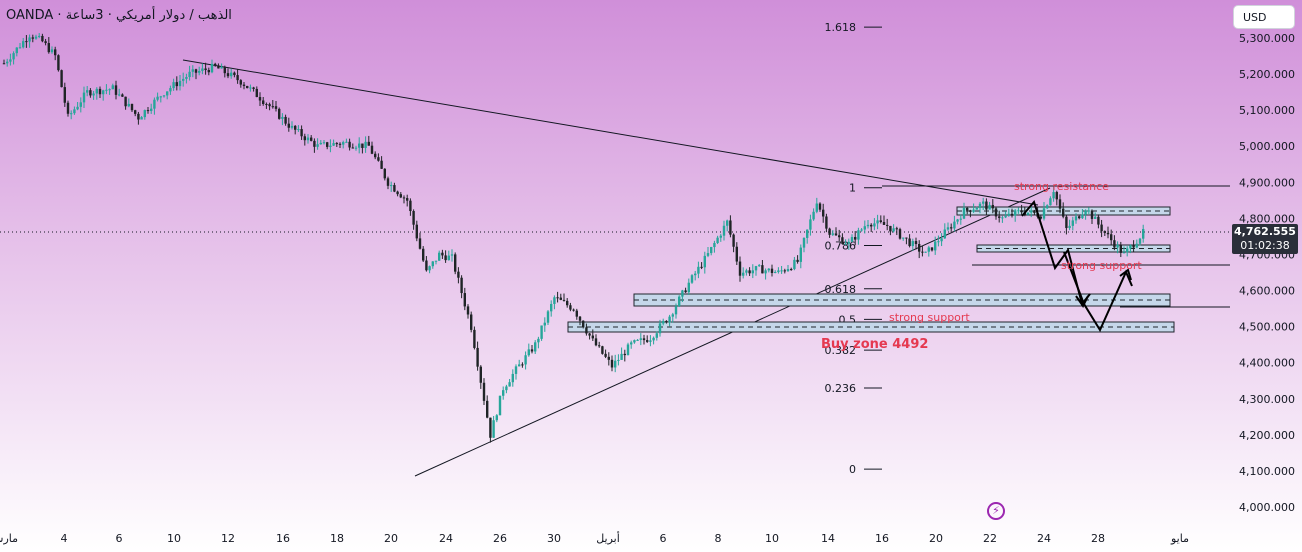  What do you see at coordinates (663, 538) in the screenshot?
I see `x-tick-label: 6` at bounding box center [663, 538].